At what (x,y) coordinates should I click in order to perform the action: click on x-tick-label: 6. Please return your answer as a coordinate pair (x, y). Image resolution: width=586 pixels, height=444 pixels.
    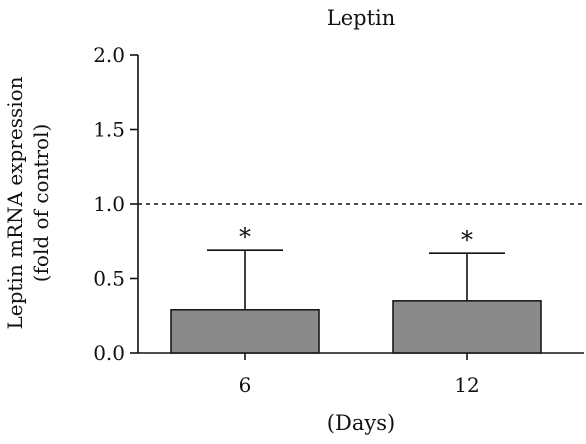
    Looking at the image, I should click on (245, 385).